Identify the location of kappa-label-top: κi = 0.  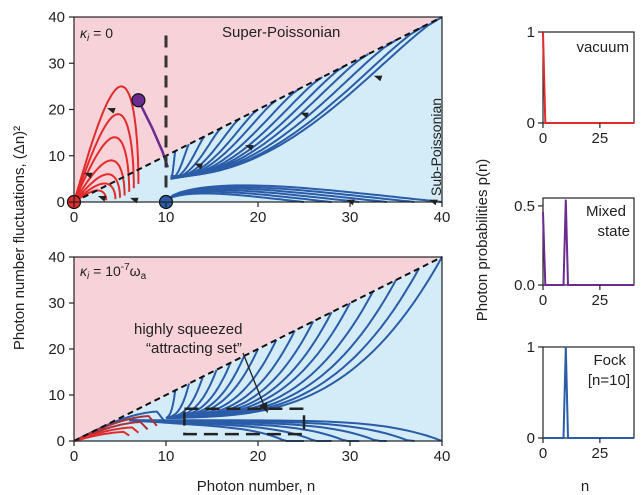
(96, 34).